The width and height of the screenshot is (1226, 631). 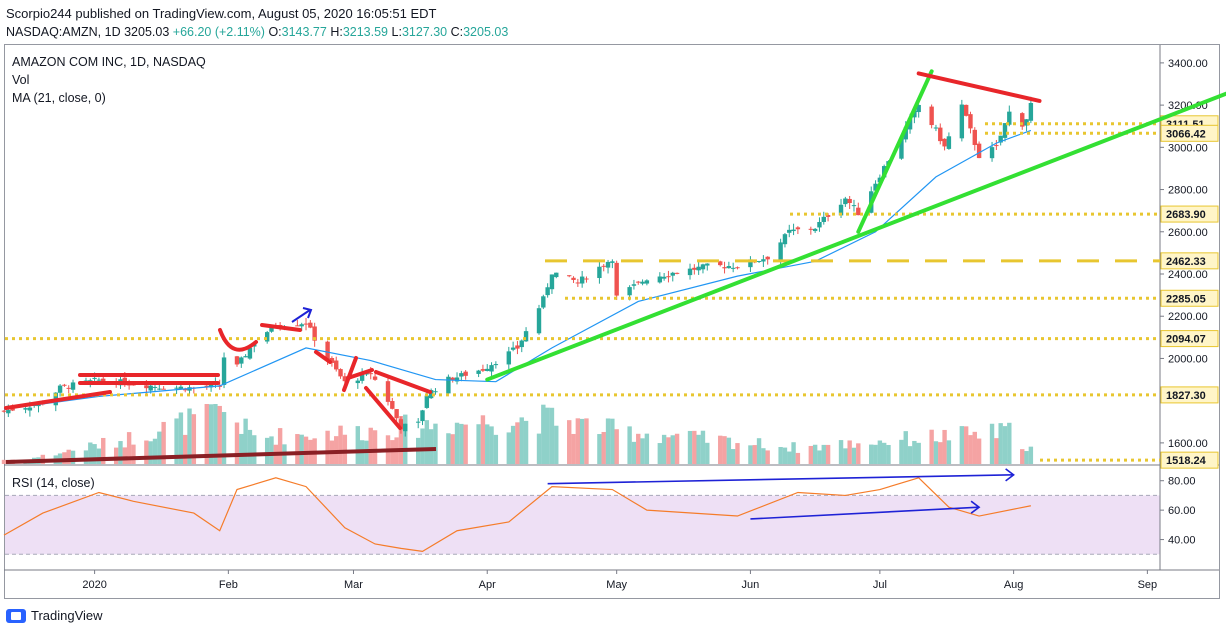 What do you see at coordinates (1188, 359) in the screenshot?
I see `price-tick-label: 2000.00` at bounding box center [1188, 359].